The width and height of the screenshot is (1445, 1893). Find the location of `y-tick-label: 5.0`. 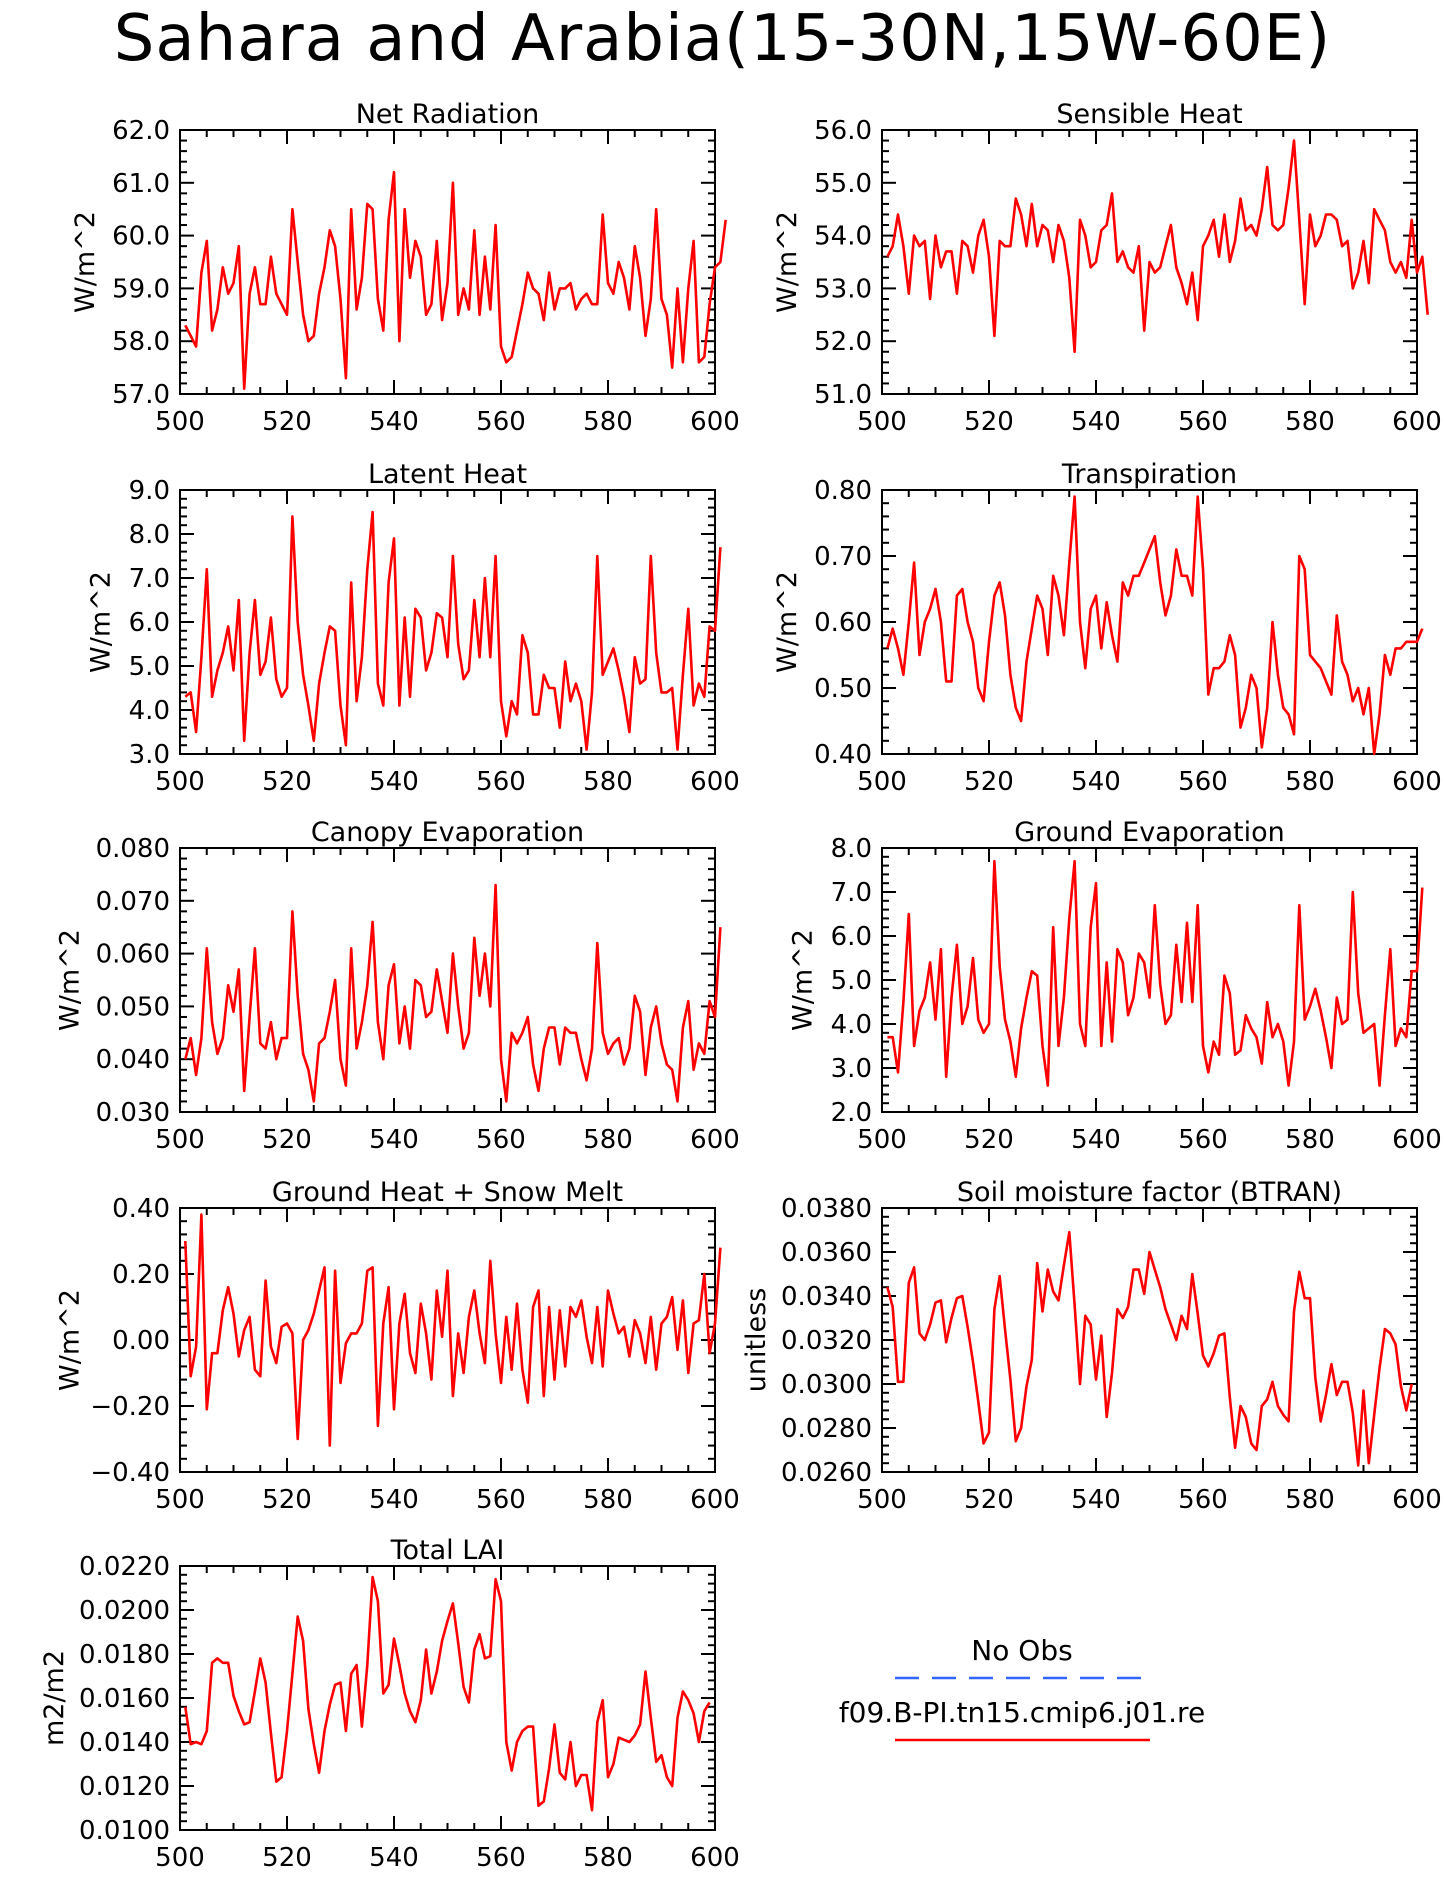

y-tick-label: 5.0 is located at coordinates (851, 981).